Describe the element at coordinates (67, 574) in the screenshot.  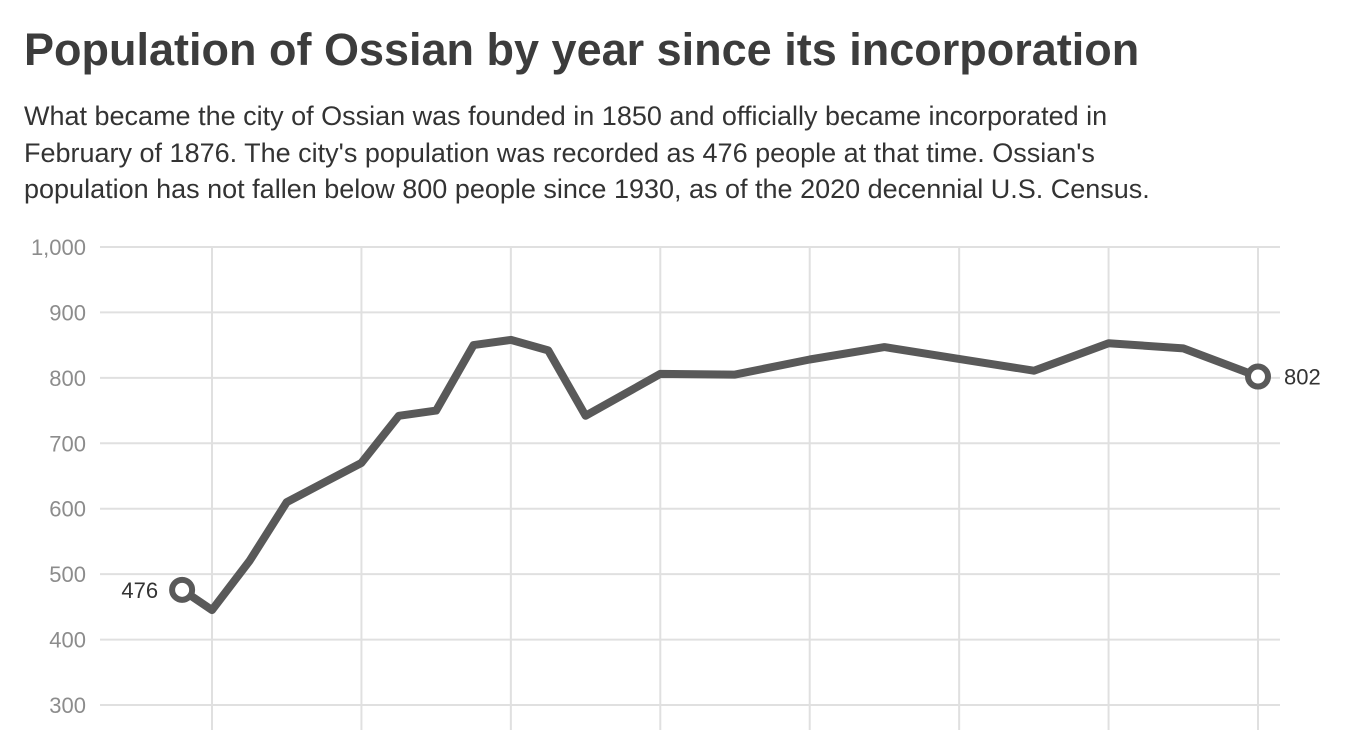
I see `y-tick-label: 500` at that location.